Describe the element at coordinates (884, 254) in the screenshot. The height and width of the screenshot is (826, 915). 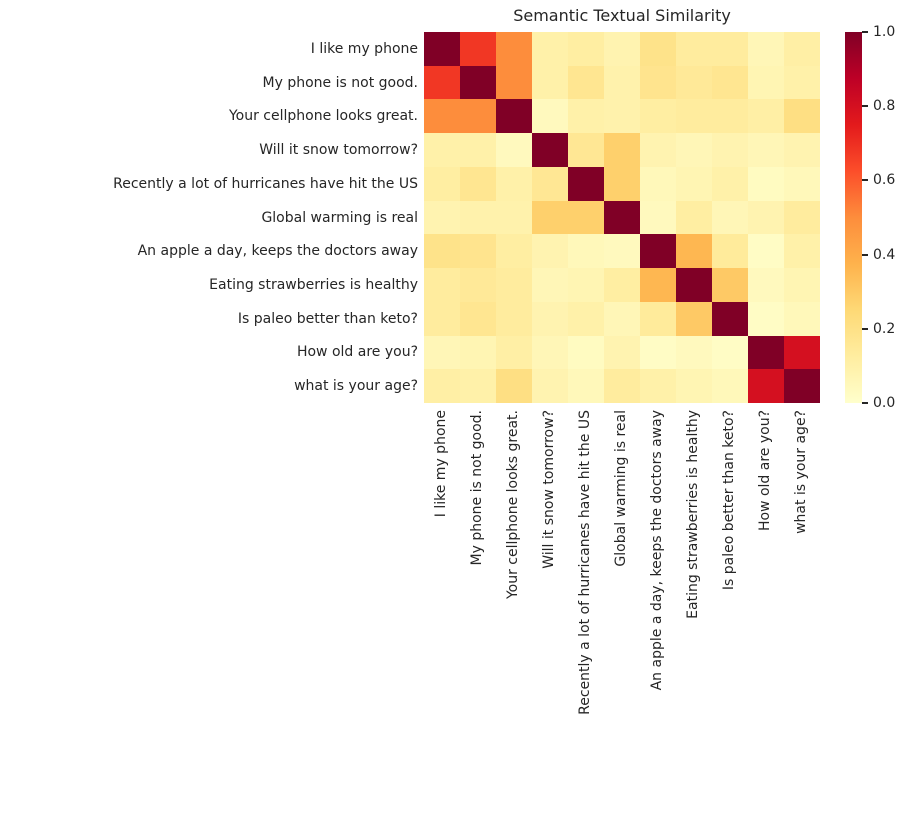
I see `colorbar-tick-label: 0.4` at that location.